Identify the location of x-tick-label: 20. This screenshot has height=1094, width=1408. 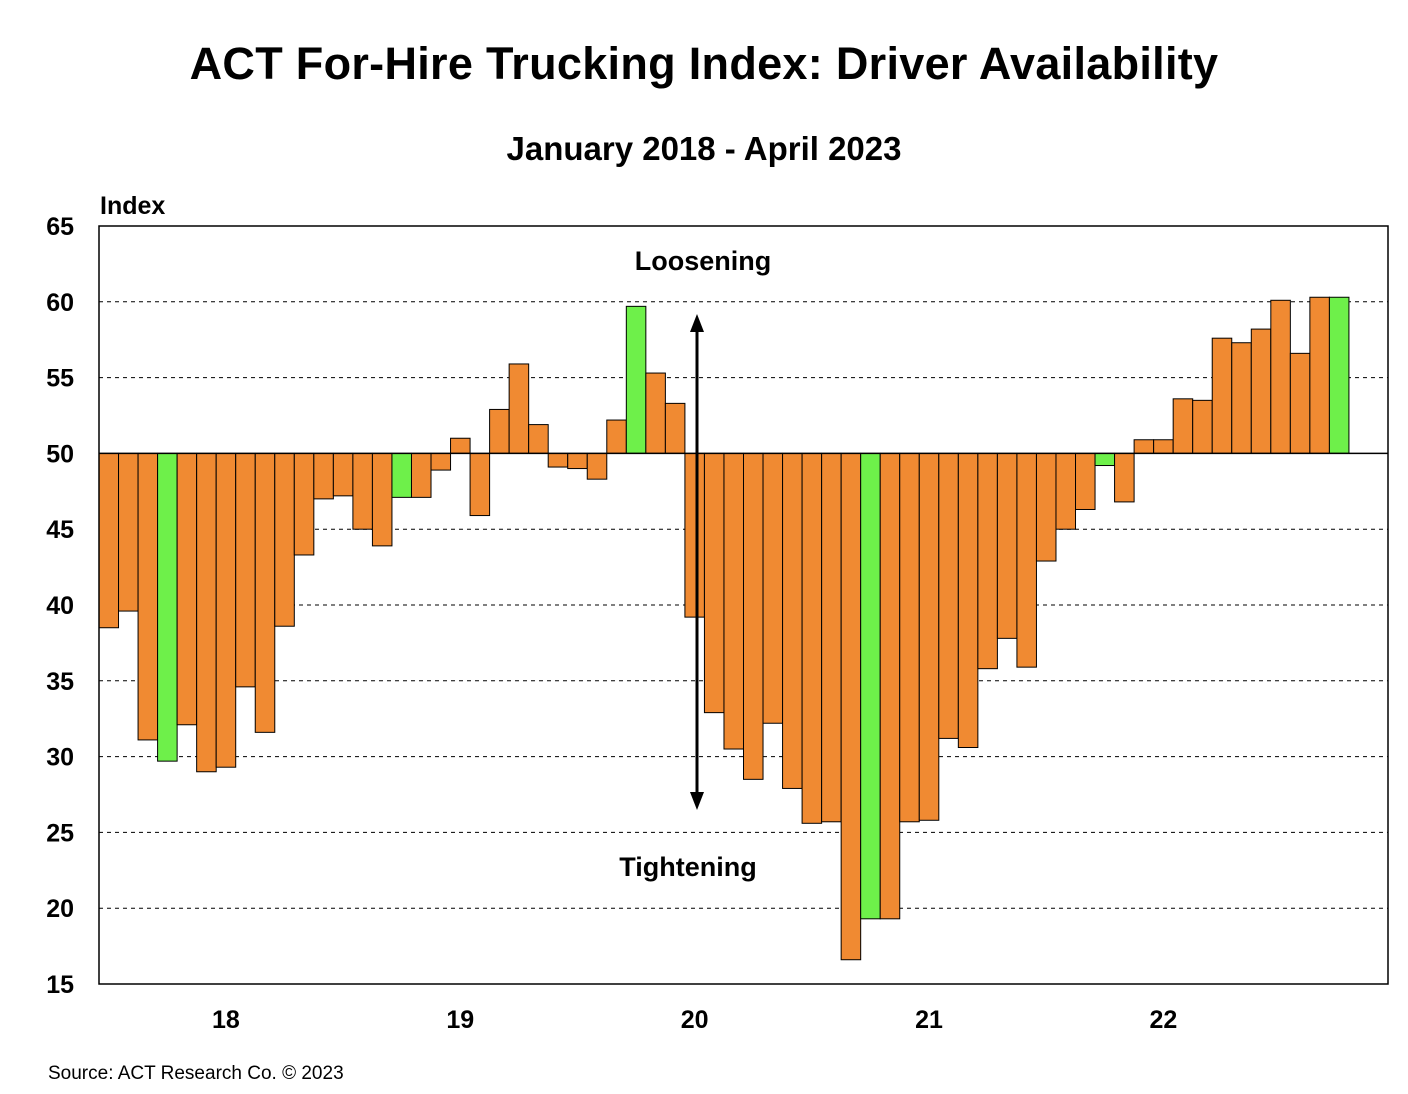
(695, 1020).